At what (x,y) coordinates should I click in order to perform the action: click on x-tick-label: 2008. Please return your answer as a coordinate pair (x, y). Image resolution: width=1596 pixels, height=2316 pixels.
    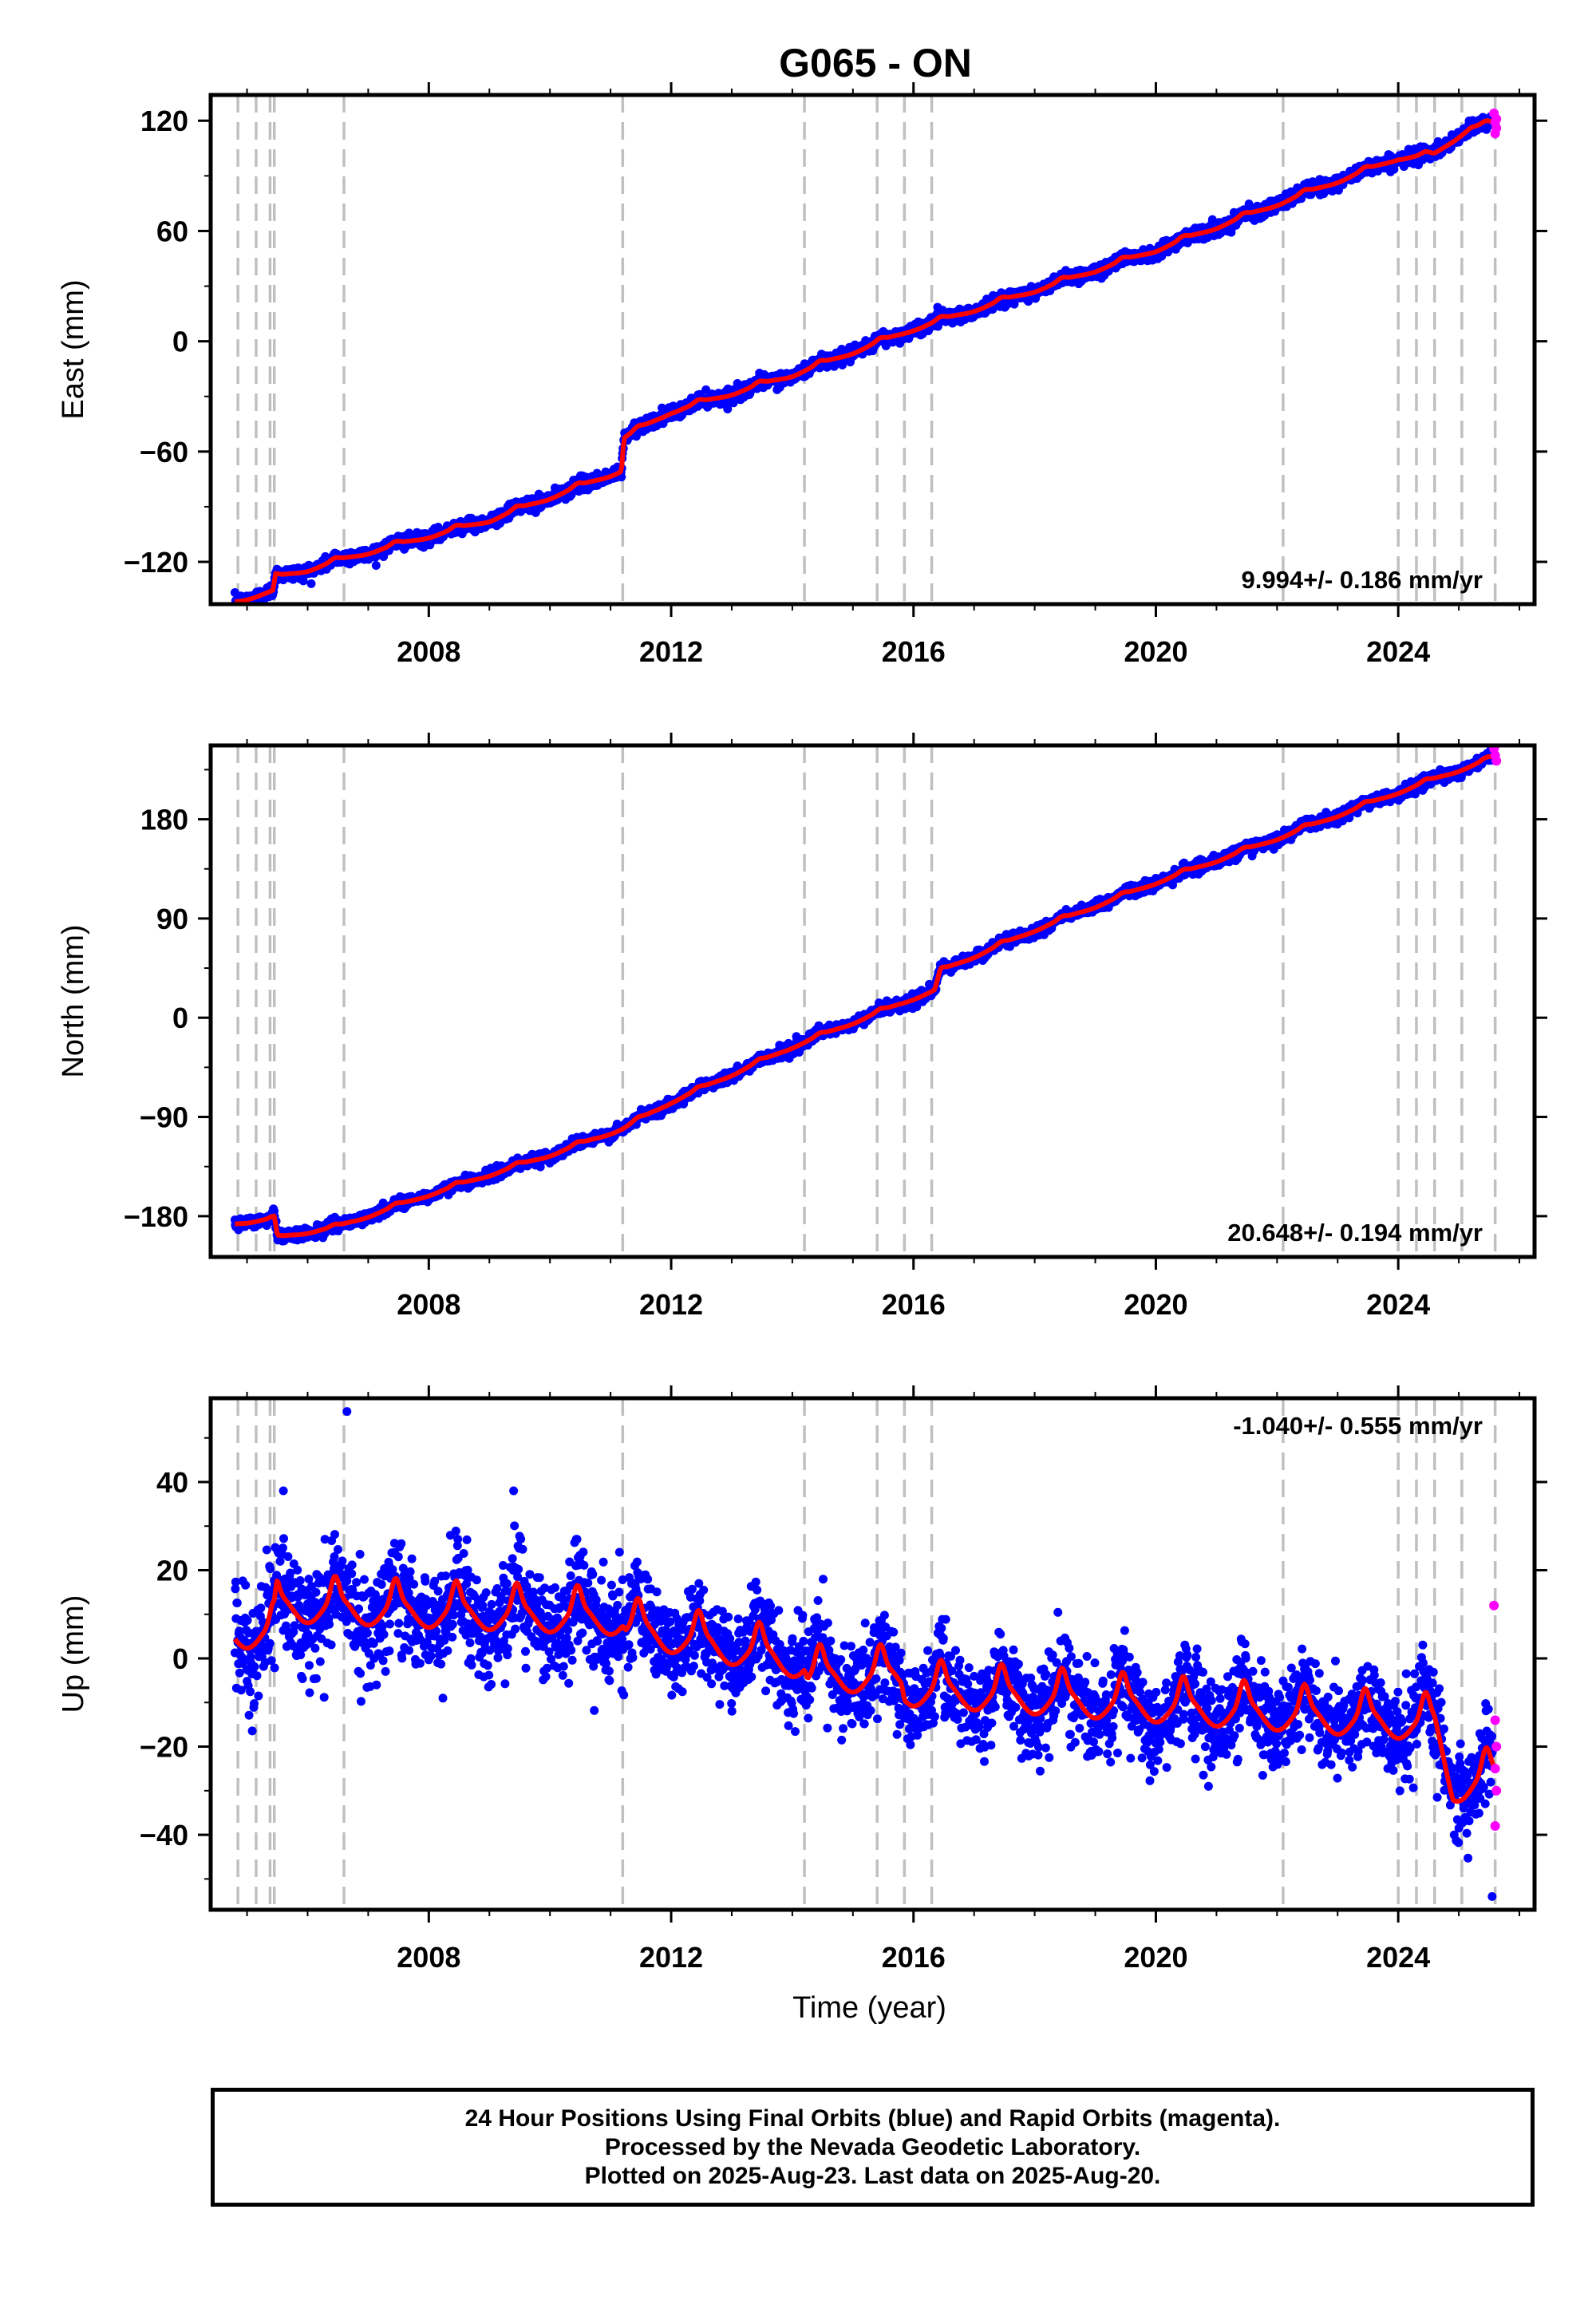
    Looking at the image, I should click on (429, 651).